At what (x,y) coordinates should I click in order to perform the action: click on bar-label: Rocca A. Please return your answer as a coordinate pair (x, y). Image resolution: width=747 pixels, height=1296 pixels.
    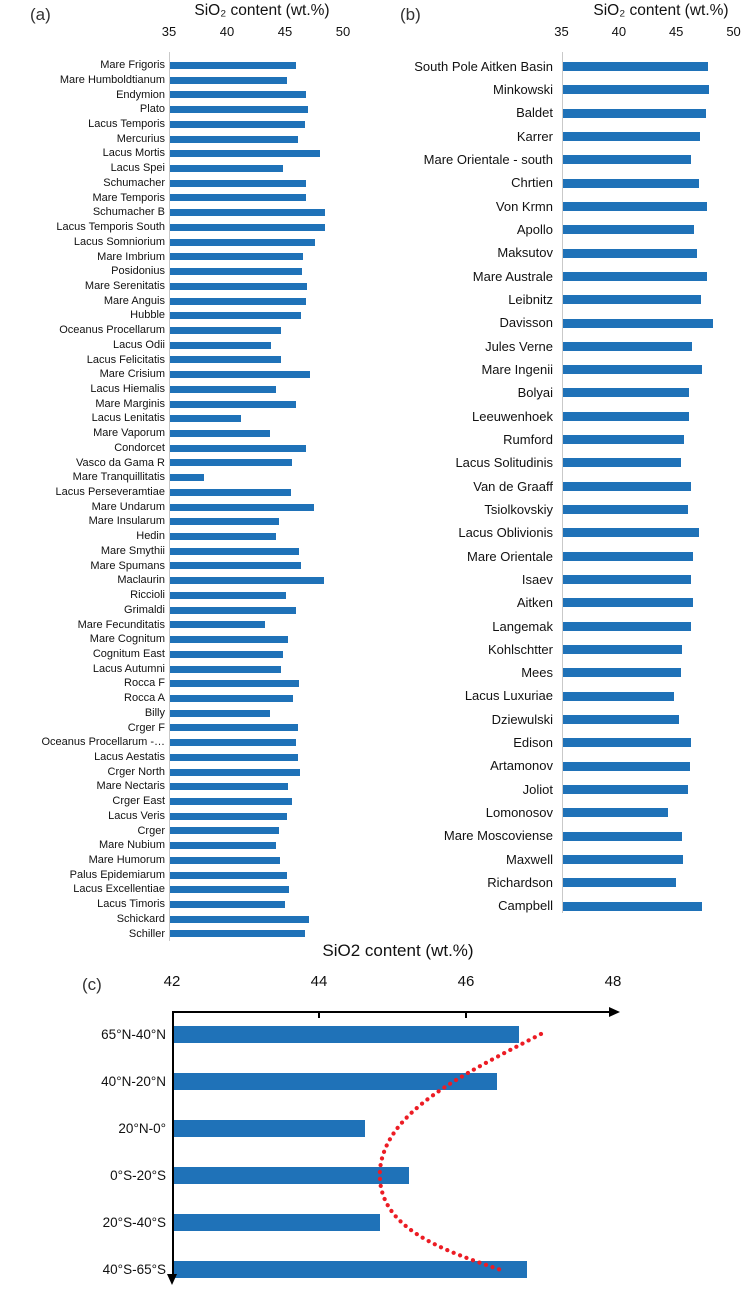
    Looking at the image, I should click on (144, 698).